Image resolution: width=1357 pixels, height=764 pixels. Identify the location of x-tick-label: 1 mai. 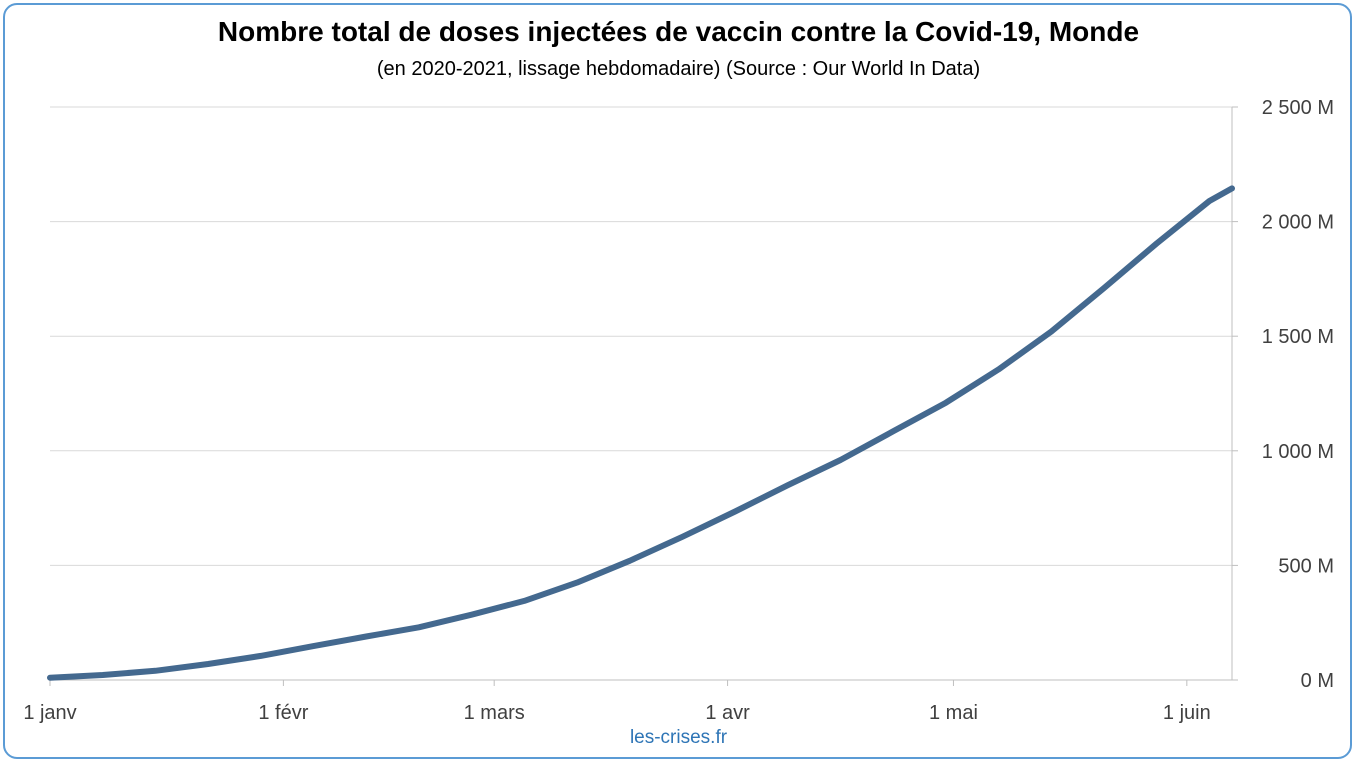
(953, 713).